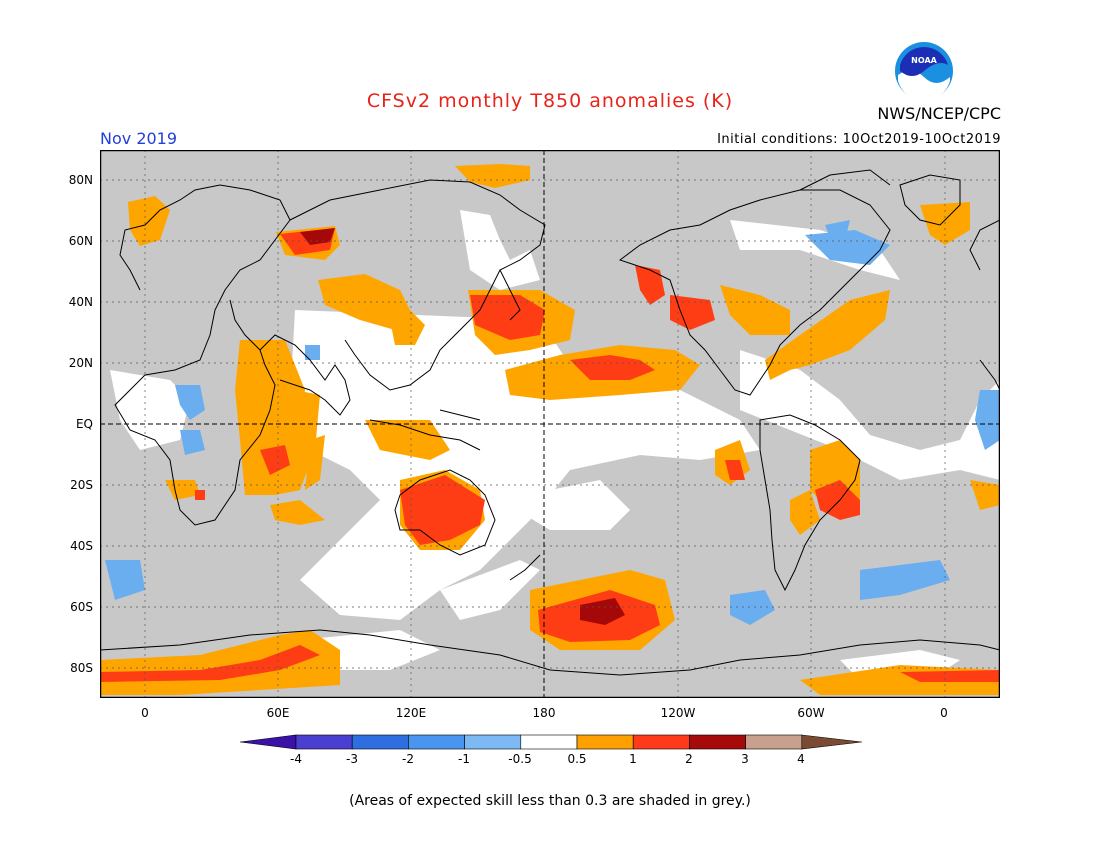  What do you see at coordinates (633, 759) in the screenshot?
I see `colorbar-tick-label: 1` at bounding box center [633, 759].